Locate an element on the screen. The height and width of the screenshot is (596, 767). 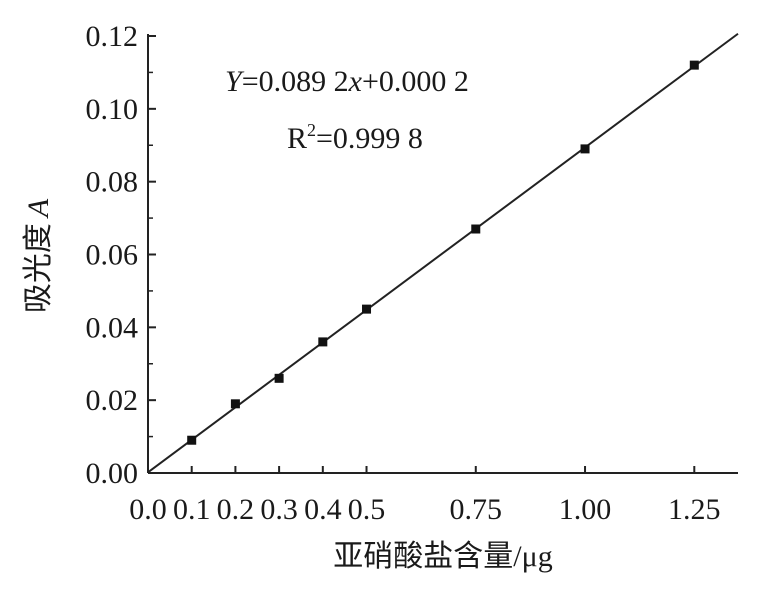
equation-y-var: Y is located at coordinates (235, 81).